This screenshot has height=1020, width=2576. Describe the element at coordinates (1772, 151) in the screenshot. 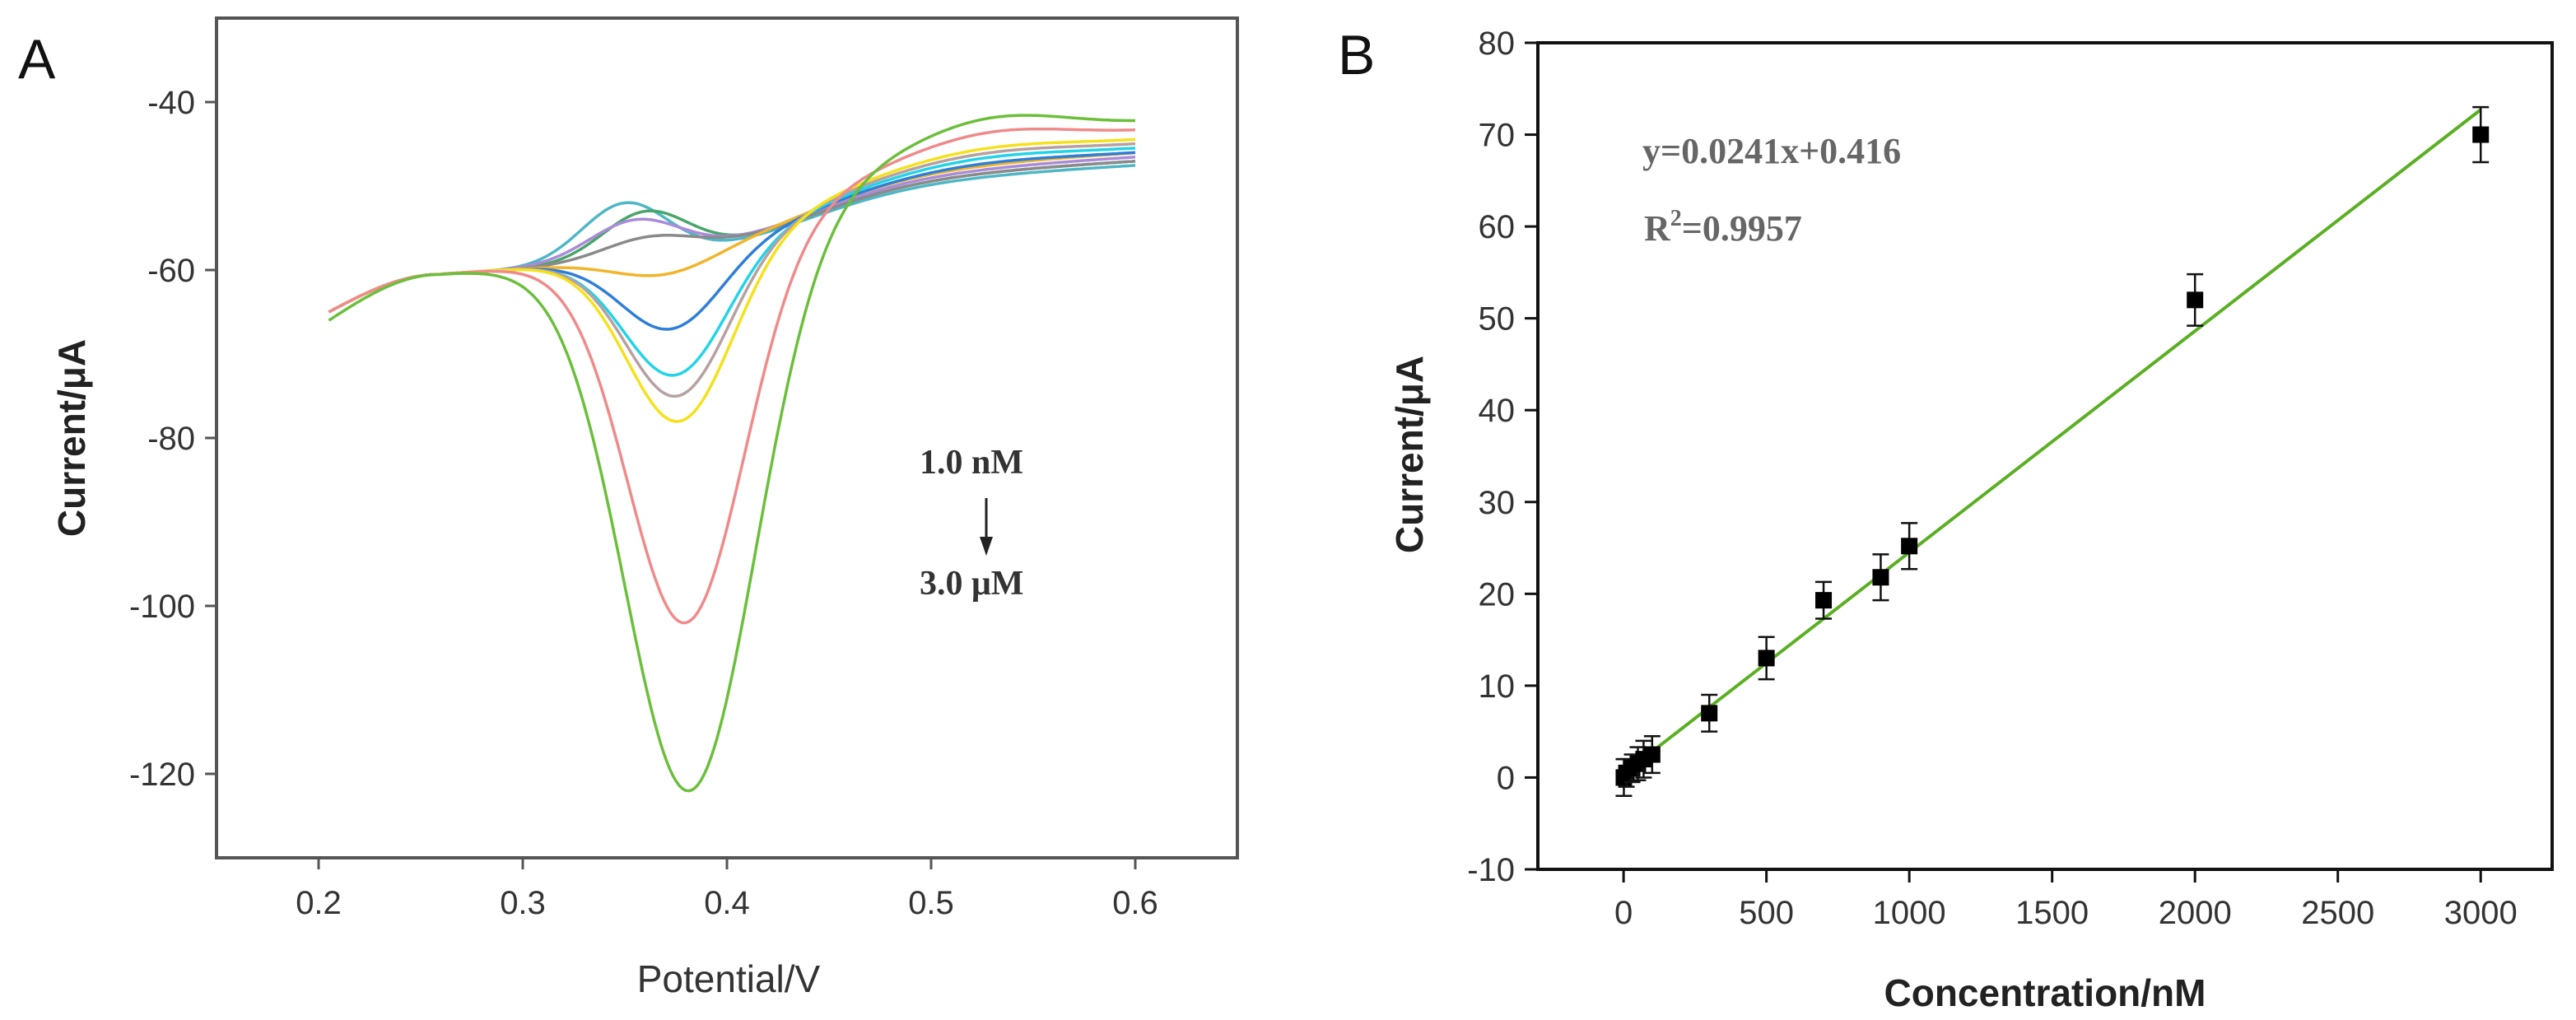

I see `chart-b-equation: y=0.0241x+0.416` at that location.